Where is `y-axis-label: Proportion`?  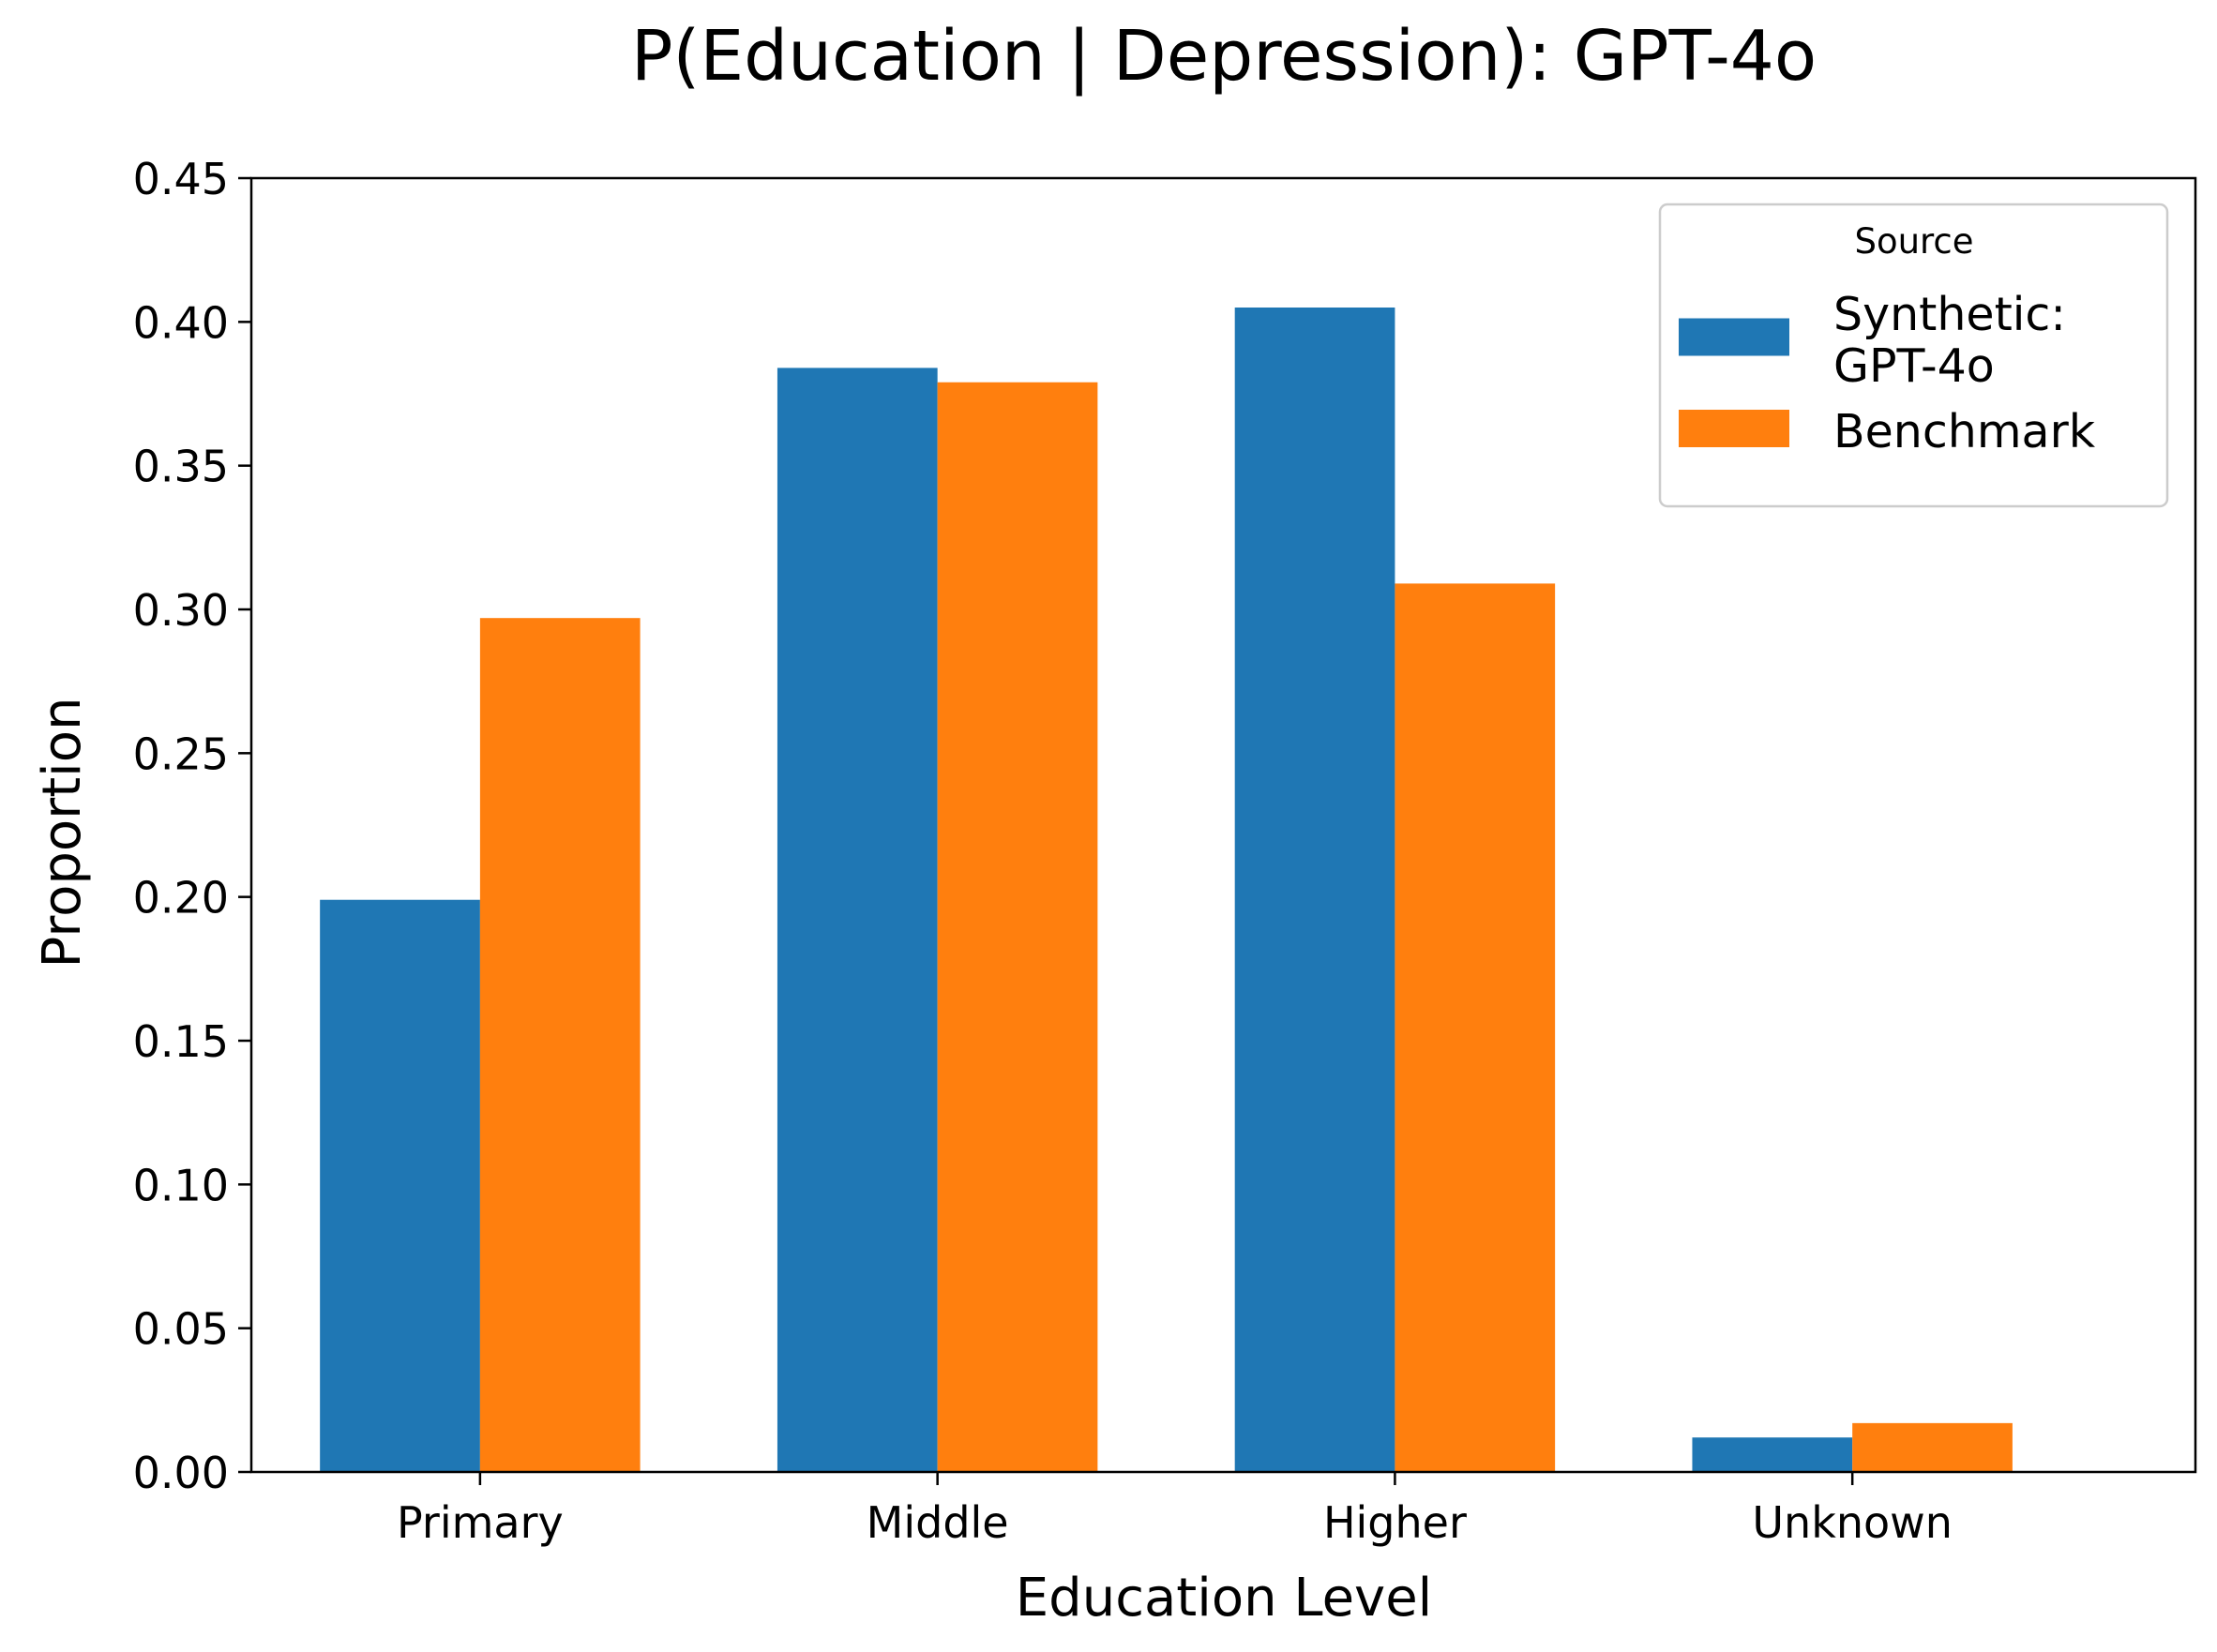
y-axis-label: Proportion is located at coordinates (62, 833).